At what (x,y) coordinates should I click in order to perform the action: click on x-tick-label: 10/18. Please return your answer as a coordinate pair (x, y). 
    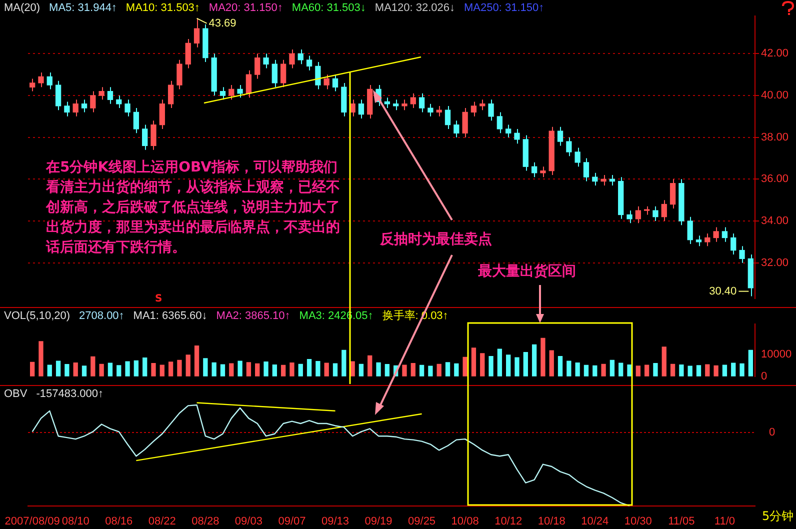
    Looking at the image, I should click on (552, 521).